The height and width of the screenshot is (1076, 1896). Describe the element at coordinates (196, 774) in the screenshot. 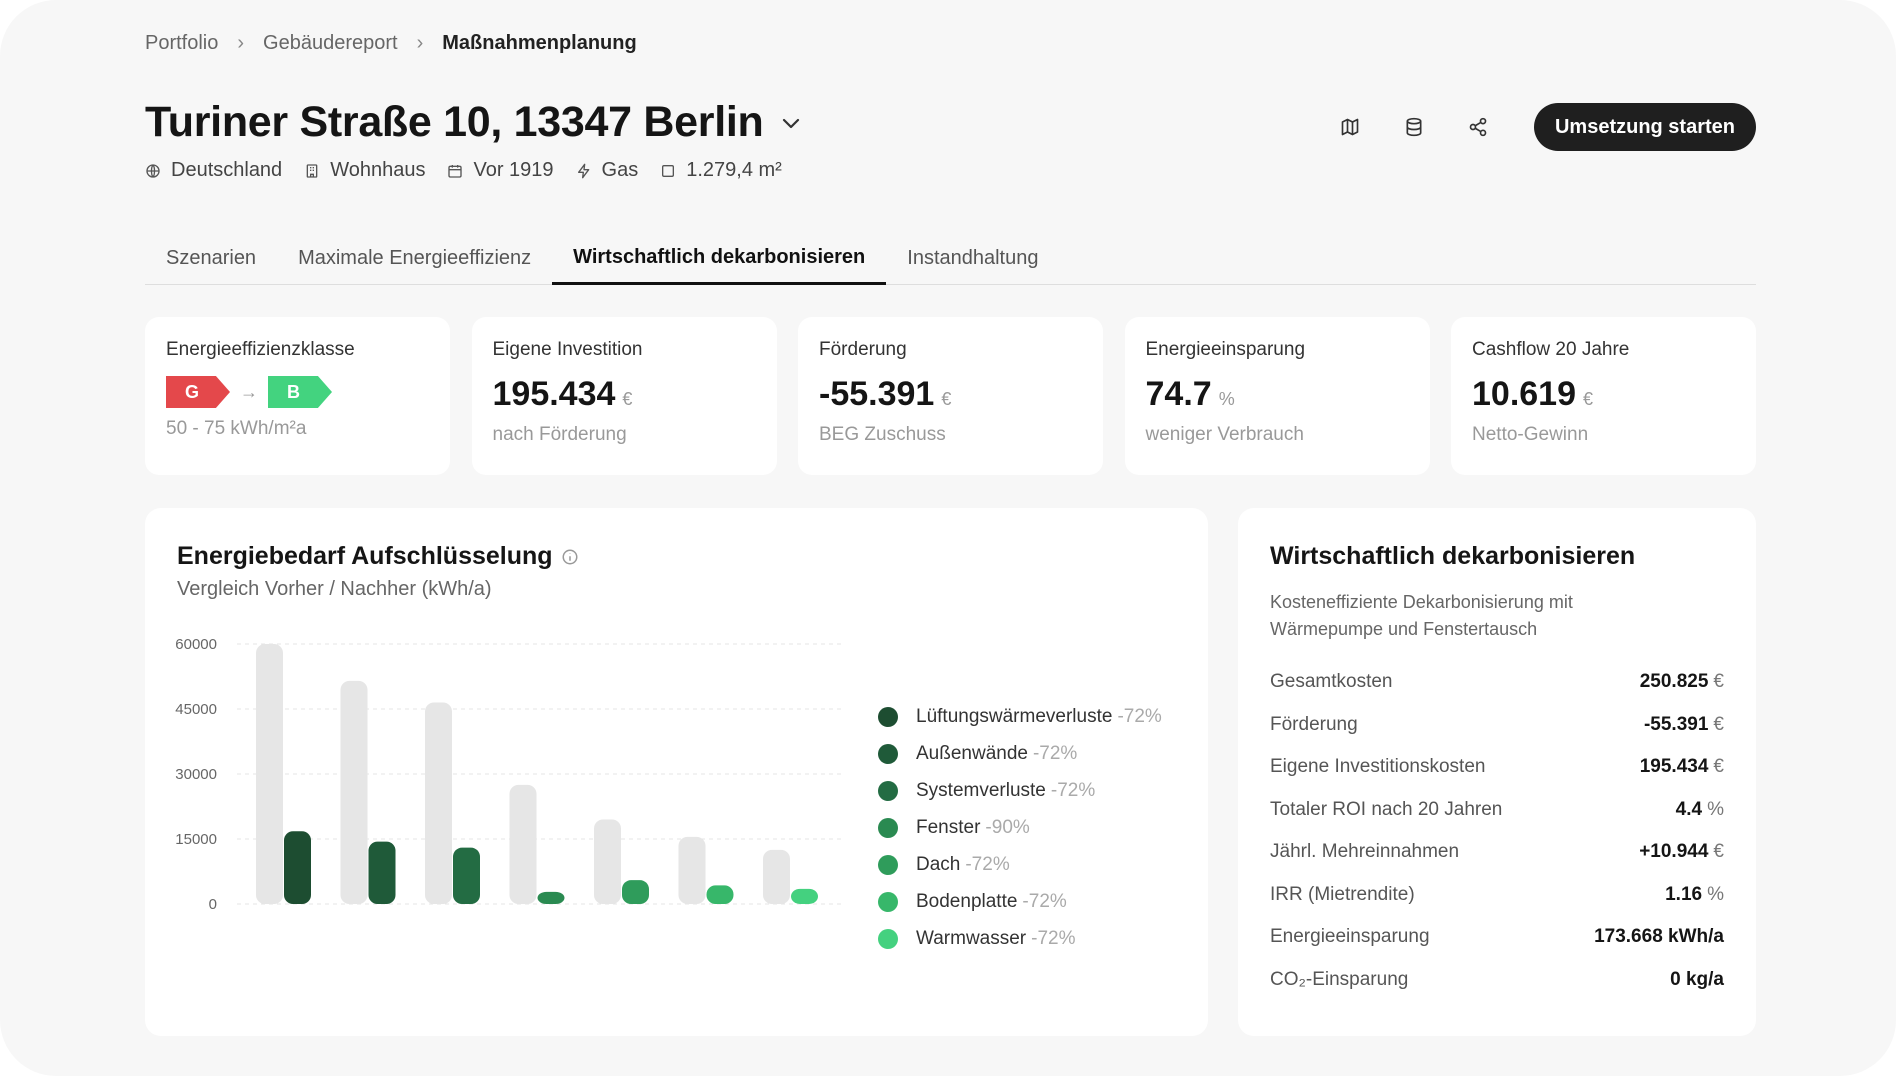

I see `y-tick-label: 30000` at that location.